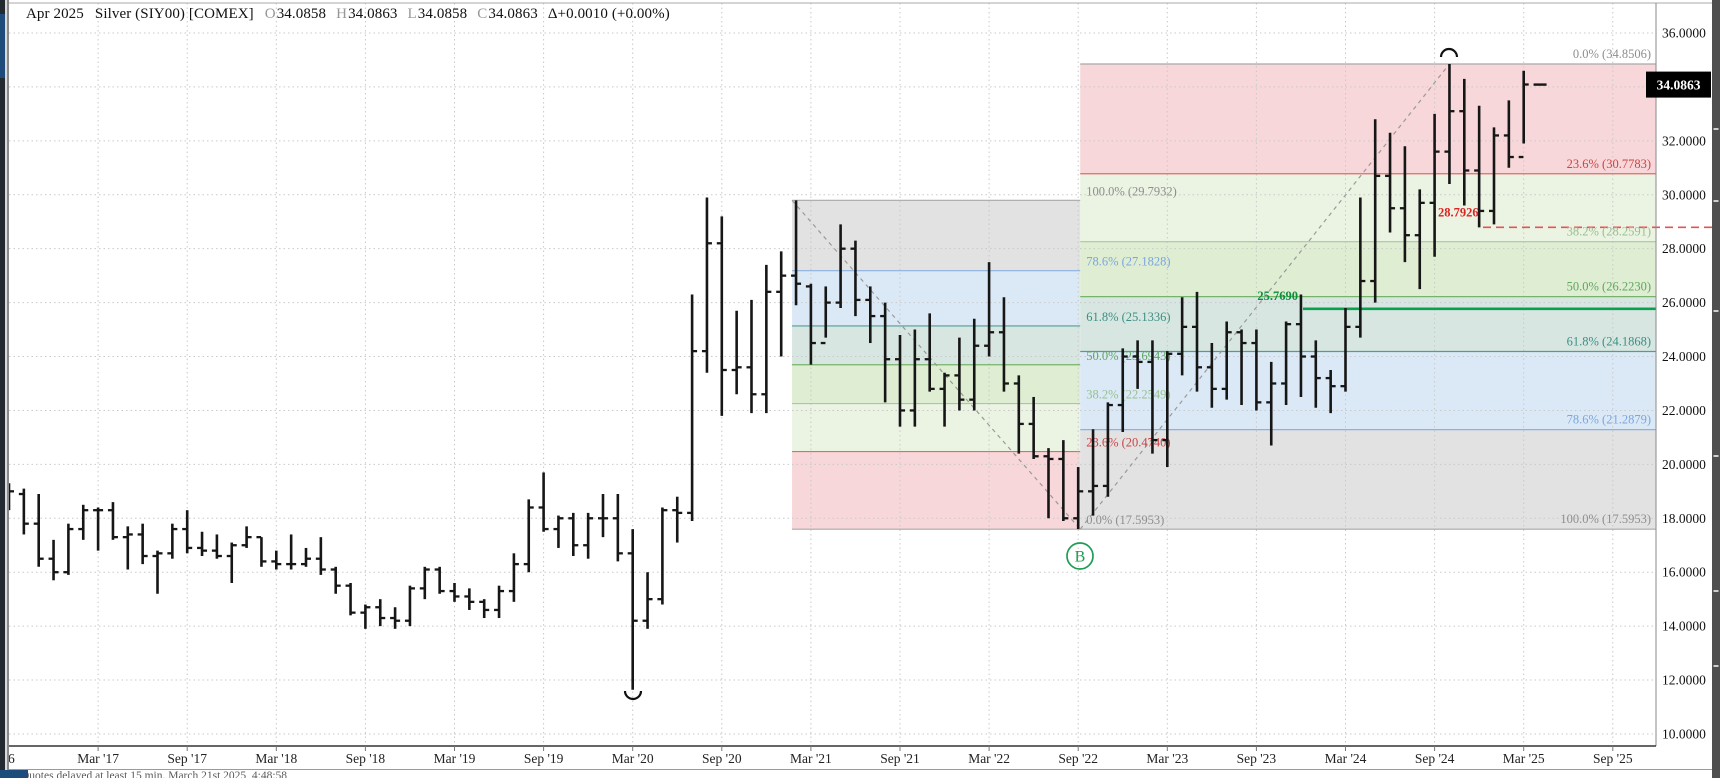 Image resolution: width=1720 pixels, height=778 pixels. I want to click on fib-right-band-61.8%, so click(1368, 390).